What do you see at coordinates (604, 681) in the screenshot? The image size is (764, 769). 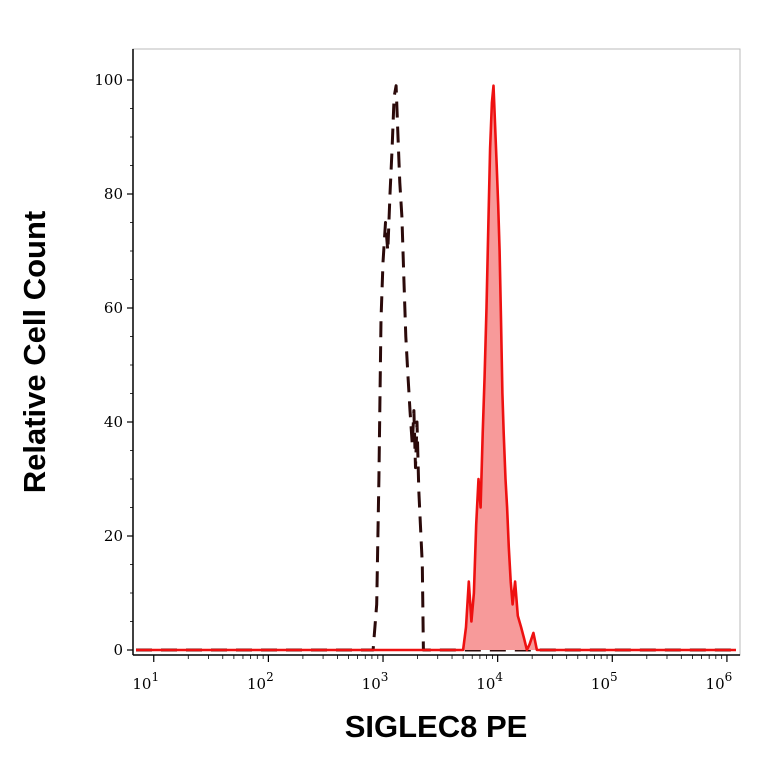 I see `x-tick-label: 10⁵` at bounding box center [604, 681].